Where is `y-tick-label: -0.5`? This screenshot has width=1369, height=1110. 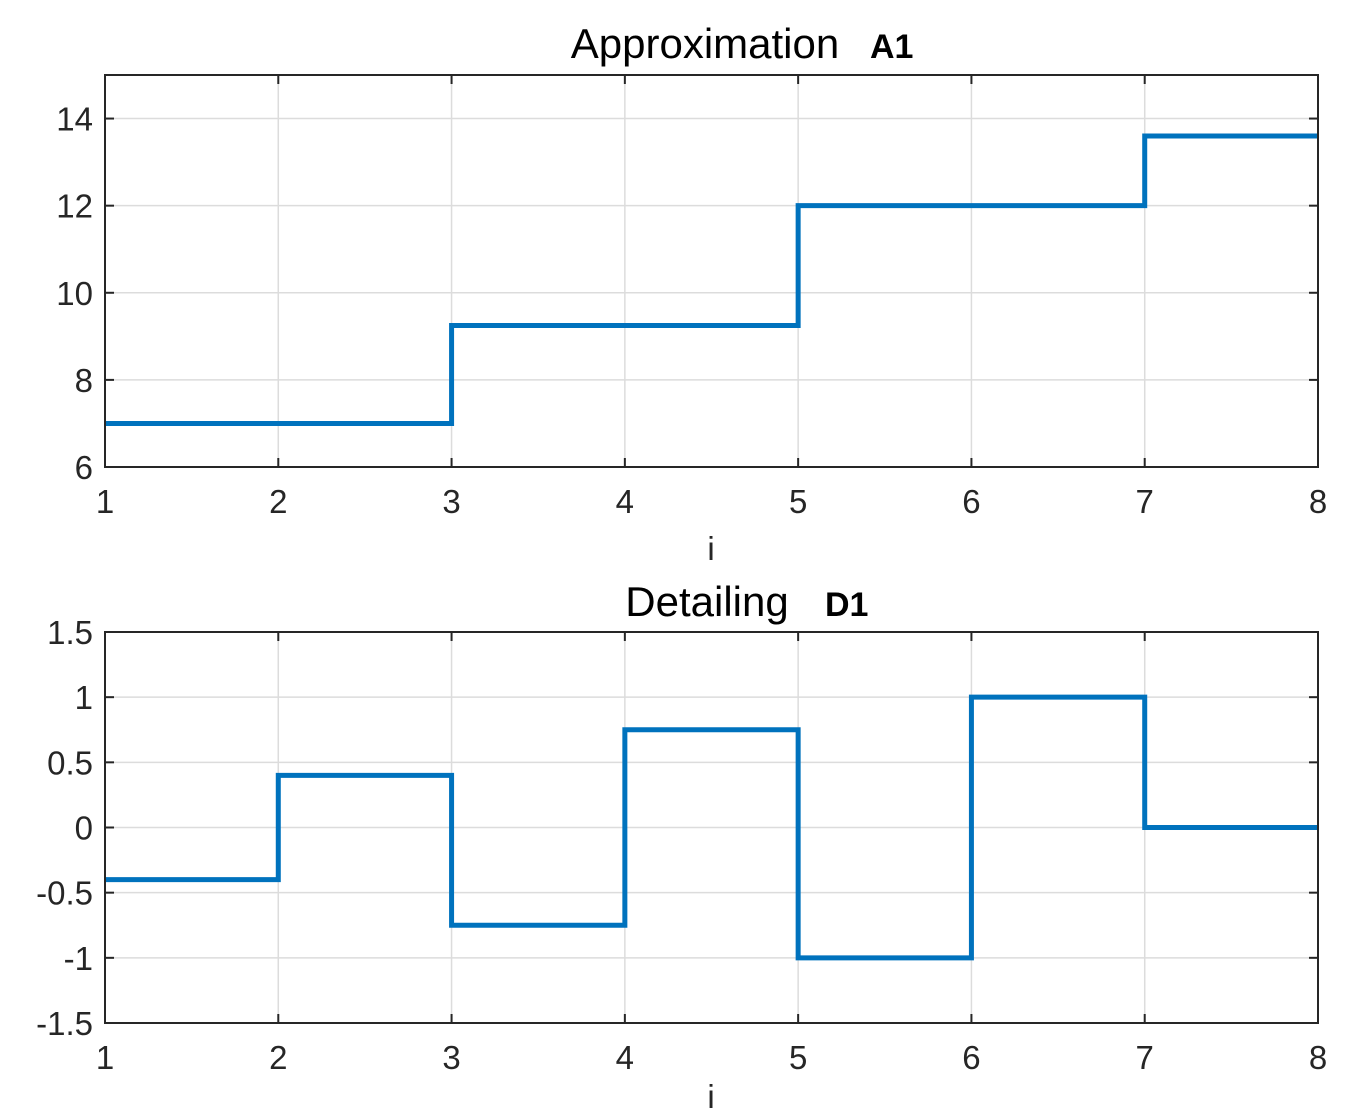 y-tick-label: -0.5 is located at coordinates (64, 893).